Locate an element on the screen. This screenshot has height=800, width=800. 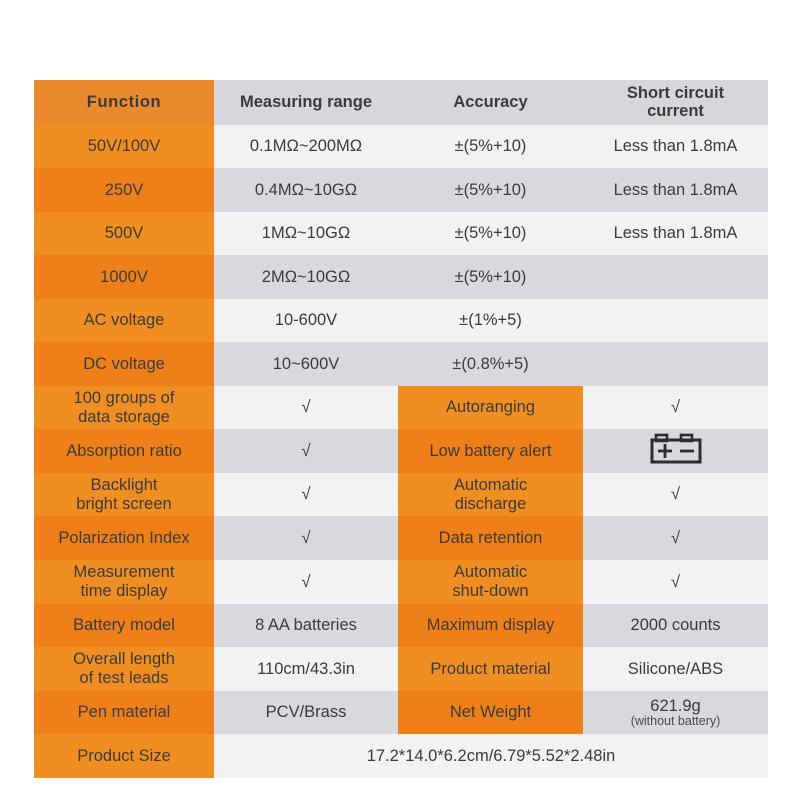
range-accuracy-0-text: ±(5%+10) is located at coordinates (490, 146).